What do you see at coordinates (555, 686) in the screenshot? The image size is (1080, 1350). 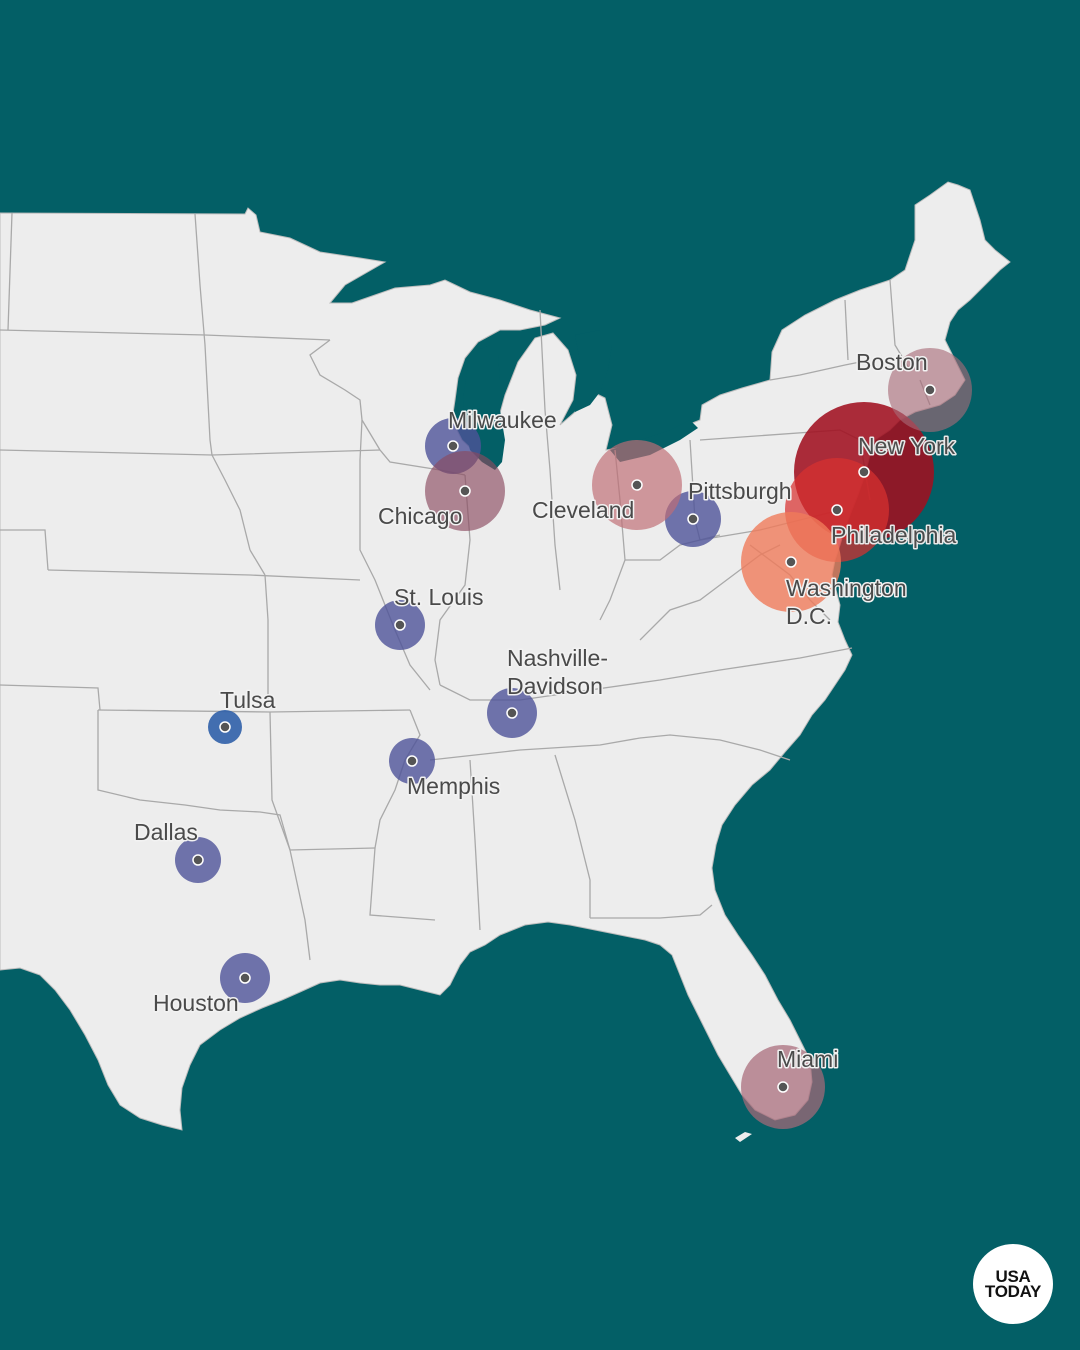 I see `label-nashville-line2: Davidson` at bounding box center [555, 686].